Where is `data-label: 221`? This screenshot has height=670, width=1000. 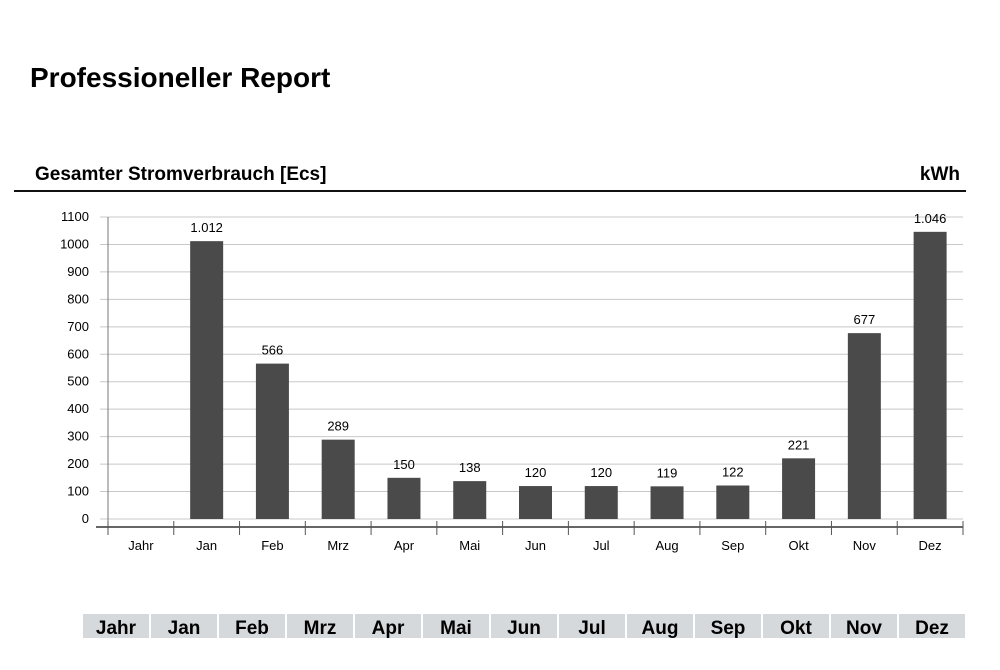 data-label: 221 is located at coordinates (799, 444).